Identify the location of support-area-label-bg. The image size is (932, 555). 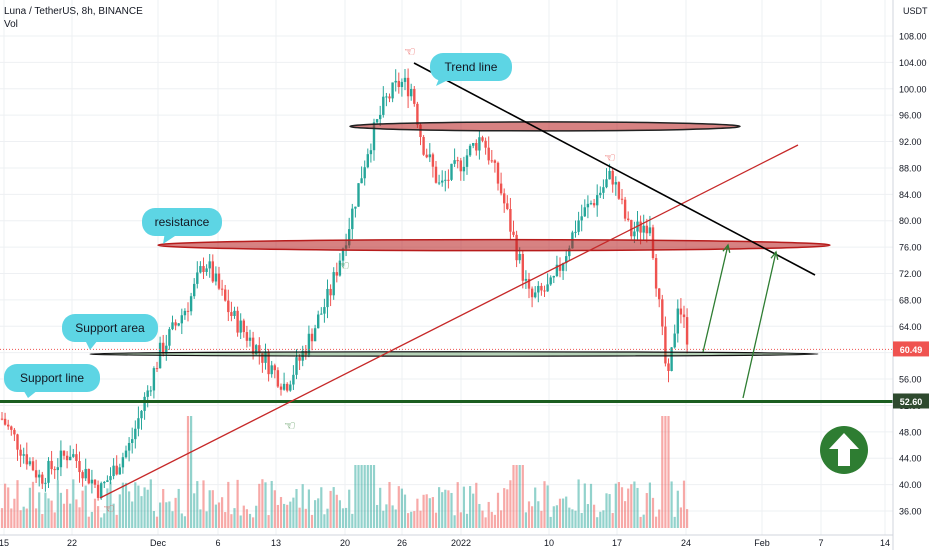
(110, 328).